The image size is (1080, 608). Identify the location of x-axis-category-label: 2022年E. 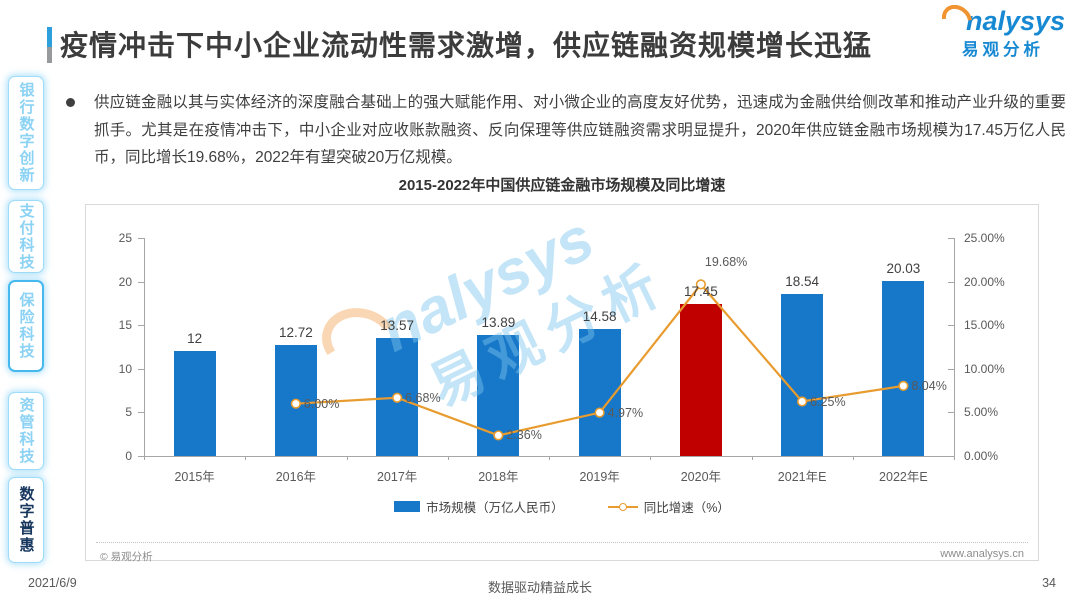
(903, 477).